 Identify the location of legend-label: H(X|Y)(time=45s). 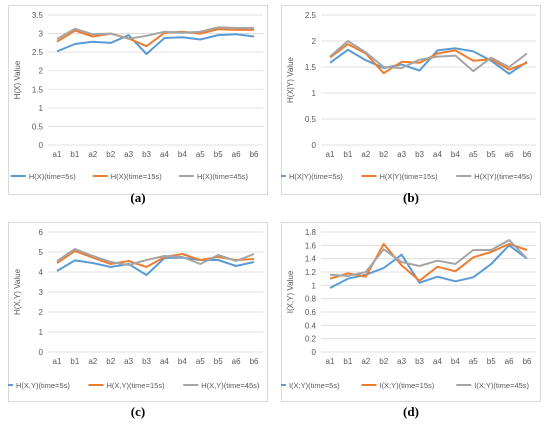
(503, 176).